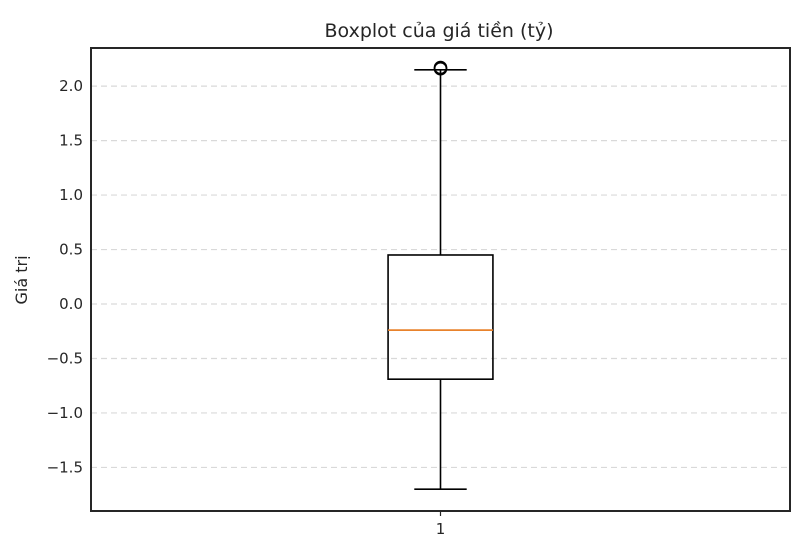  What do you see at coordinates (65, 358) in the screenshot?
I see `y-tick-label: −0.5` at bounding box center [65, 358].